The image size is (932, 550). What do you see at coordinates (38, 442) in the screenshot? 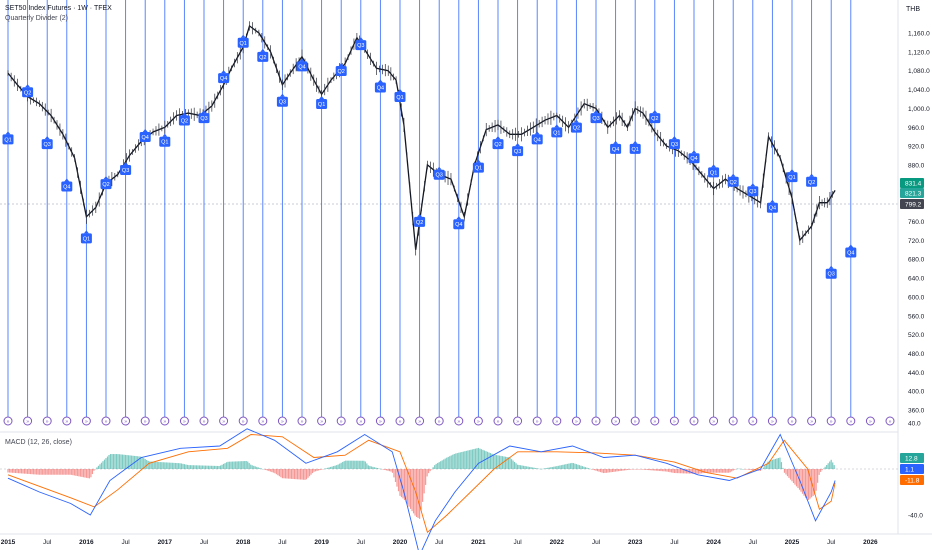
I see `macd-label: MACD (12, 26, close)` at bounding box center [38, 442].